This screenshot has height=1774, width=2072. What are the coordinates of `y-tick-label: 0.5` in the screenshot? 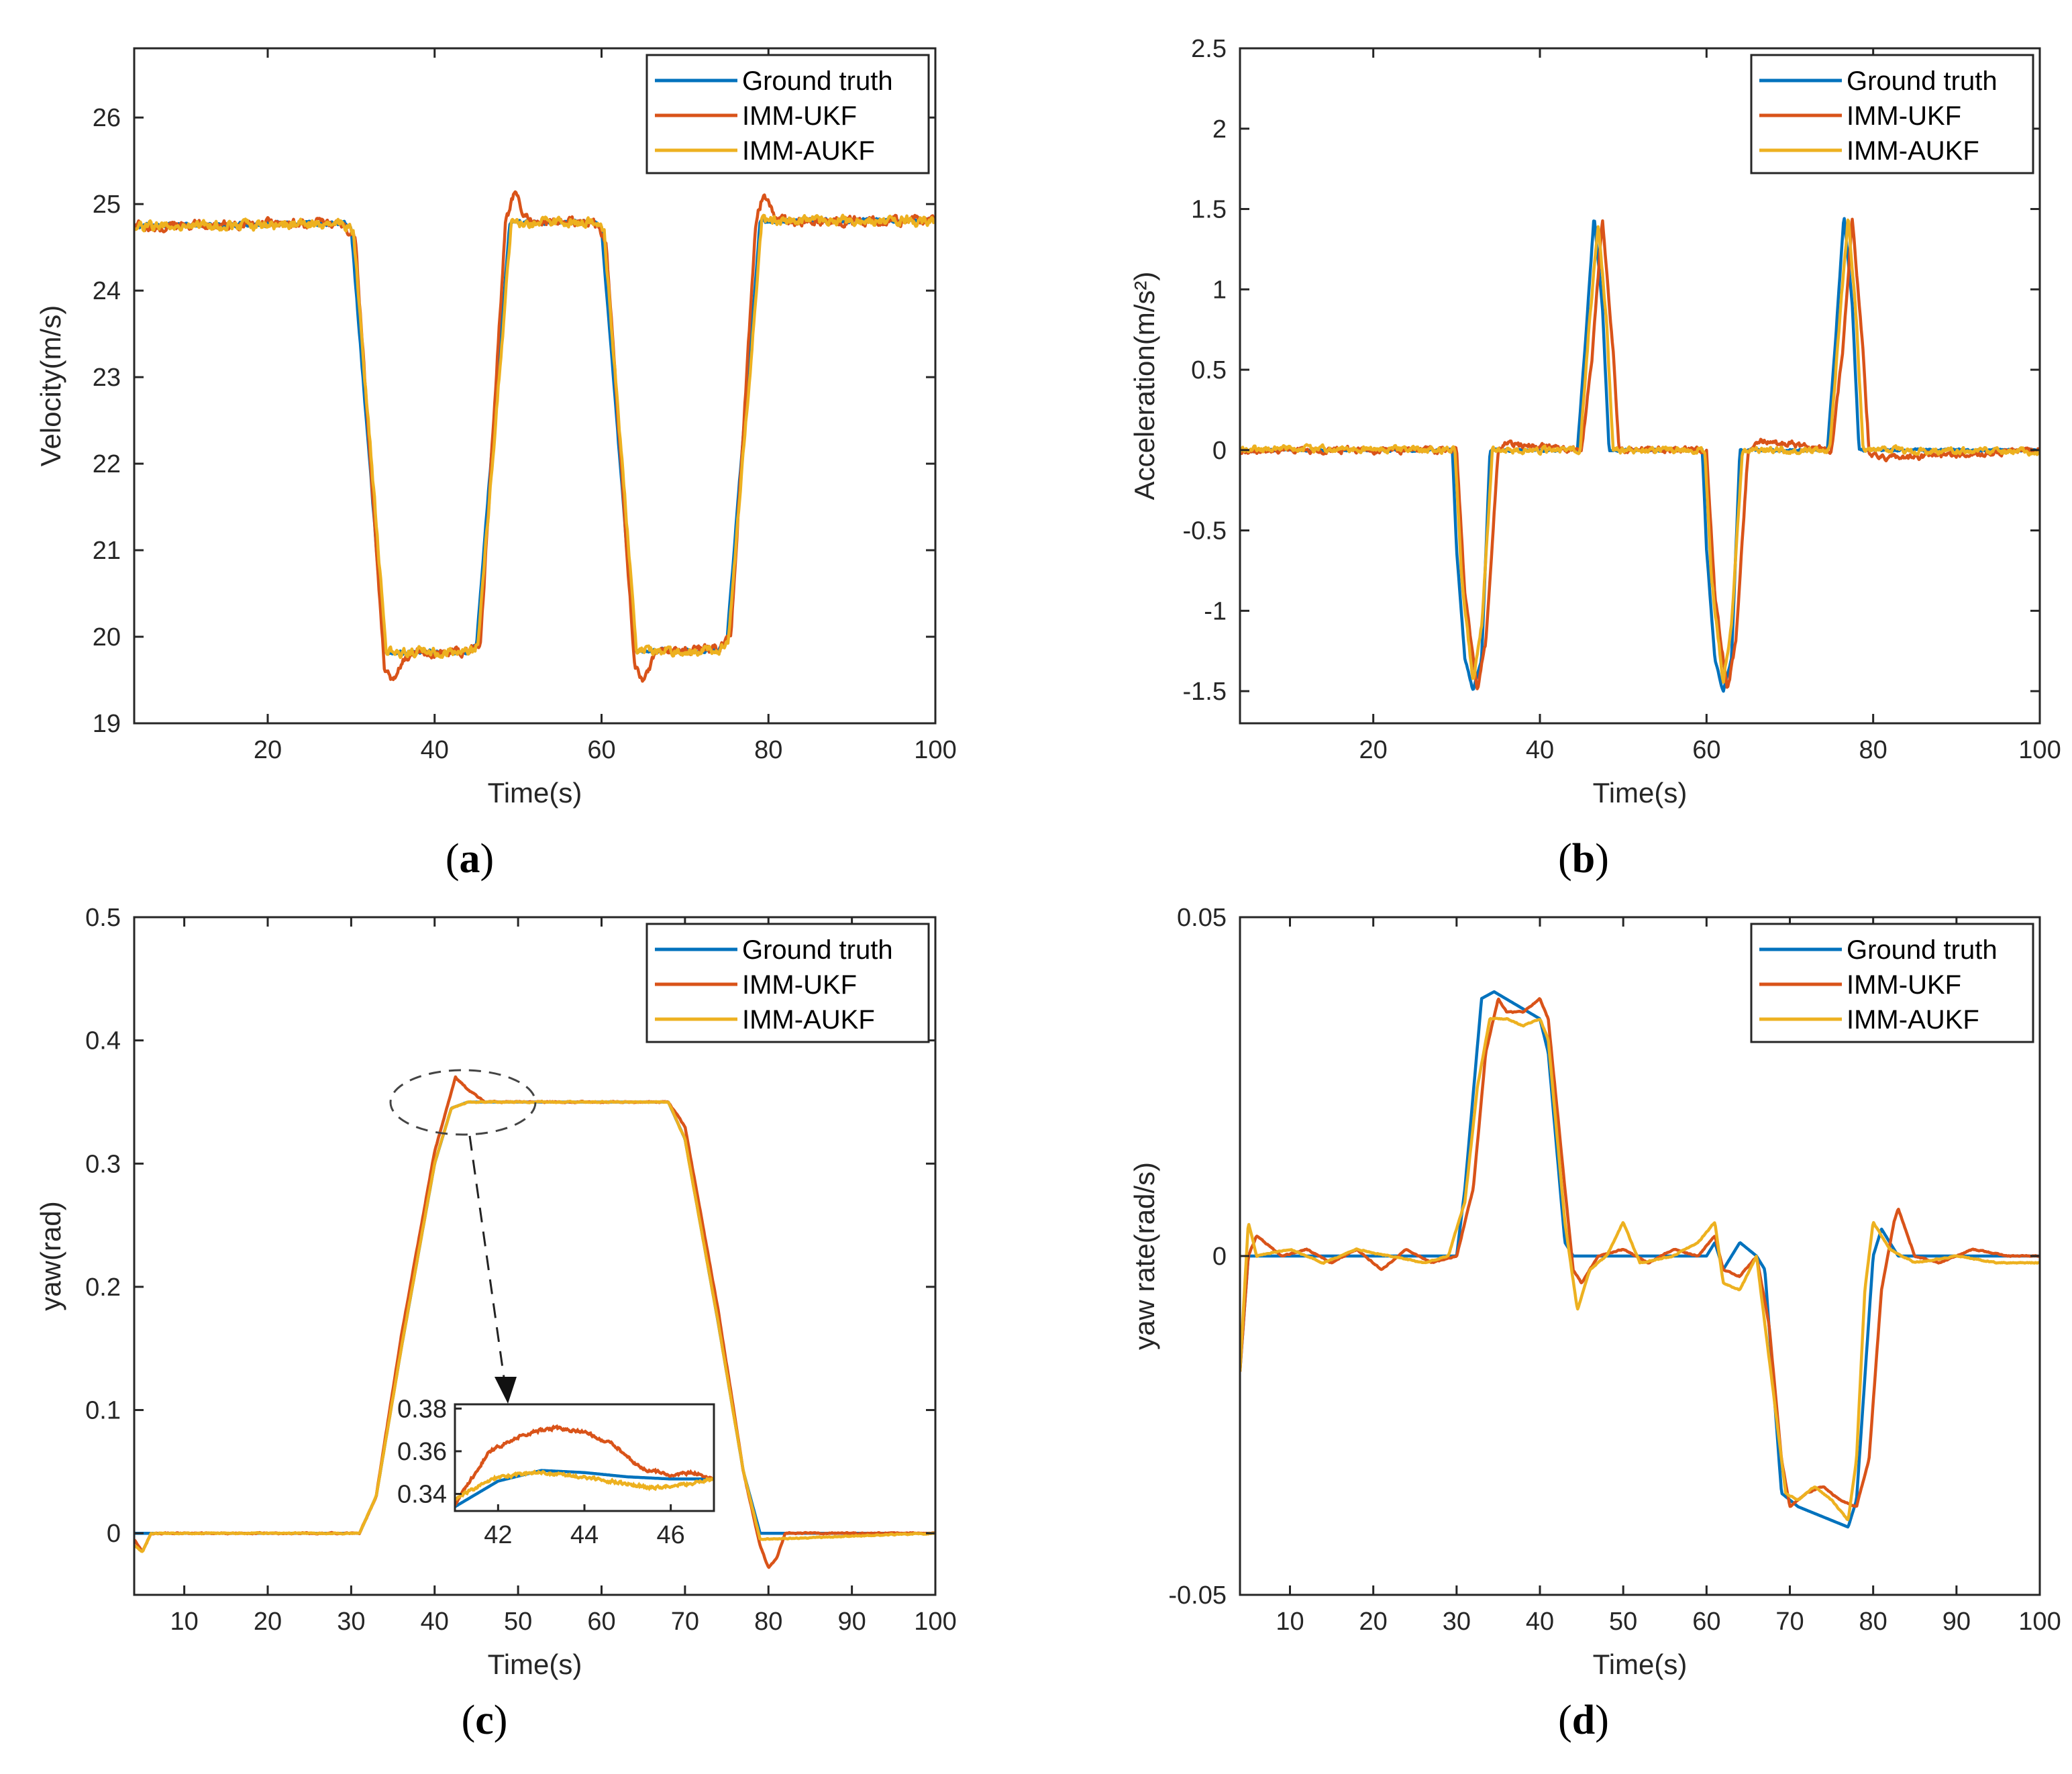 It's located at (103, 918).